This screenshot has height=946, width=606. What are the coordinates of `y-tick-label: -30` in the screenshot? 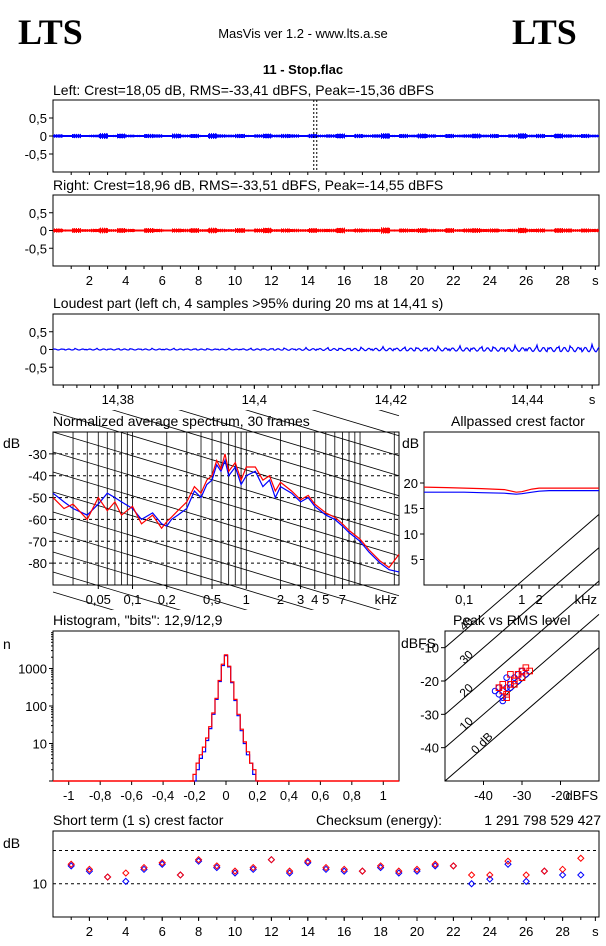 It's located at (429, 714).